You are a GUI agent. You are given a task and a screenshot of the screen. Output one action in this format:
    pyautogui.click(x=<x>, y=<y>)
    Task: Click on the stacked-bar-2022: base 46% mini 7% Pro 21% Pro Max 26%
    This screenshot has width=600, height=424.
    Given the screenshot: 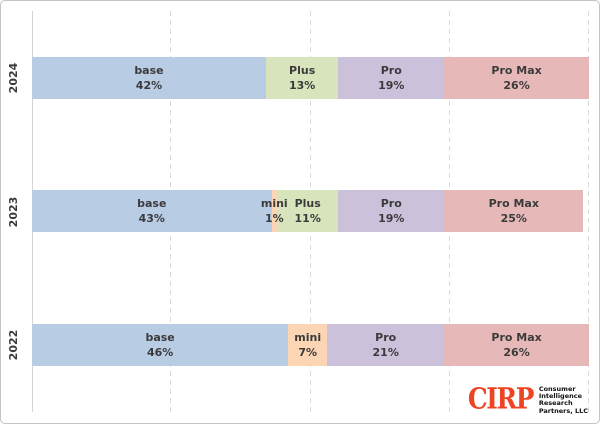 What is the action you would take?
    pyautogui.click(x=310, y=345)
    